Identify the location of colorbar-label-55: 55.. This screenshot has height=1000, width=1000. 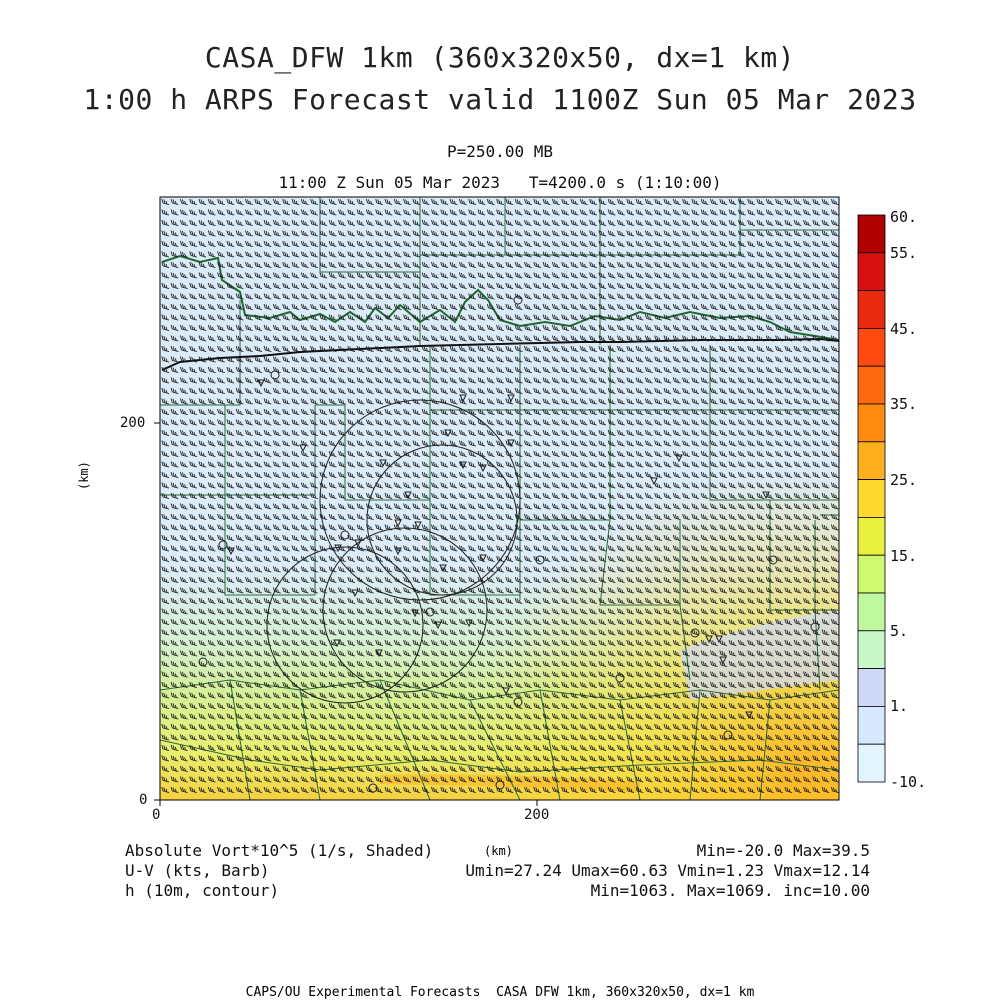
(904, 253).